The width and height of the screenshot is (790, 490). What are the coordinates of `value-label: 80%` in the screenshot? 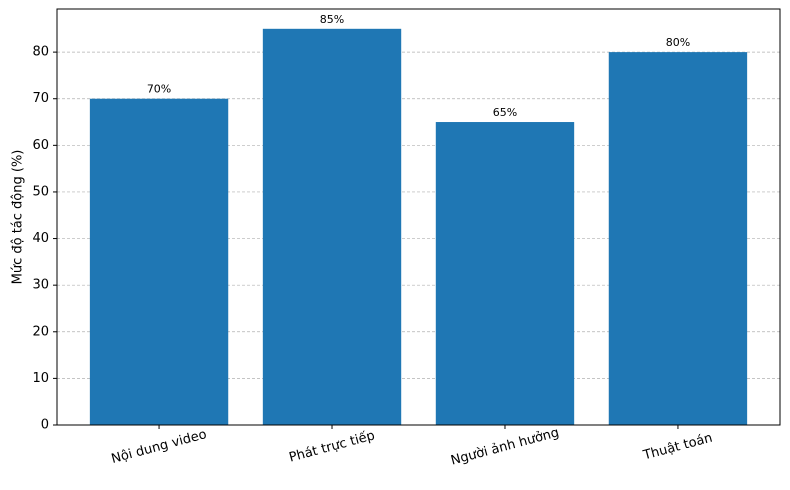 It's located at (678, 42).